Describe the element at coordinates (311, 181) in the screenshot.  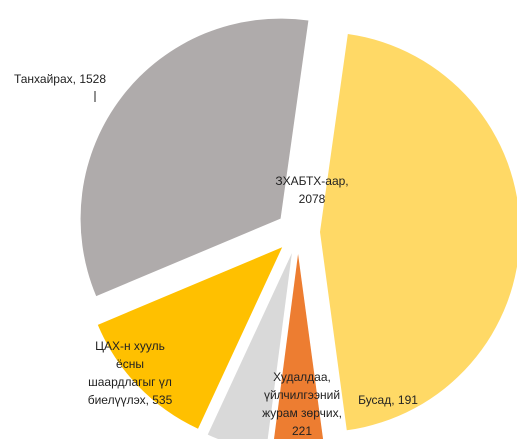
I see `label-line: ЗХАБТХ-аар,` at that location.